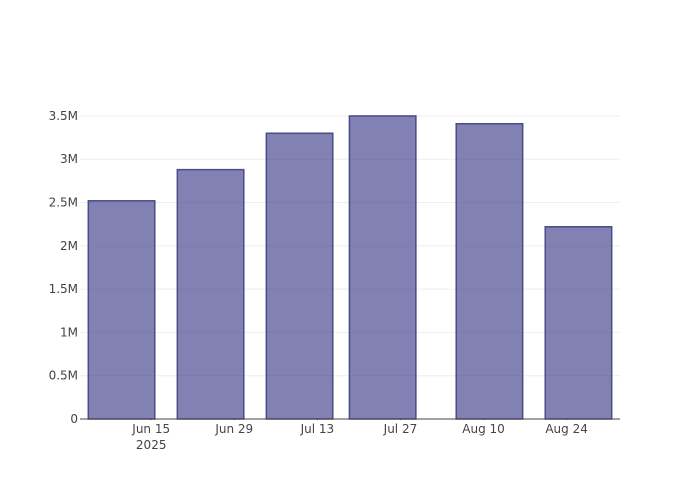 This screenshot has height=500, width=700. I want to click on y-tick-label: 1M, so click(69, 332).